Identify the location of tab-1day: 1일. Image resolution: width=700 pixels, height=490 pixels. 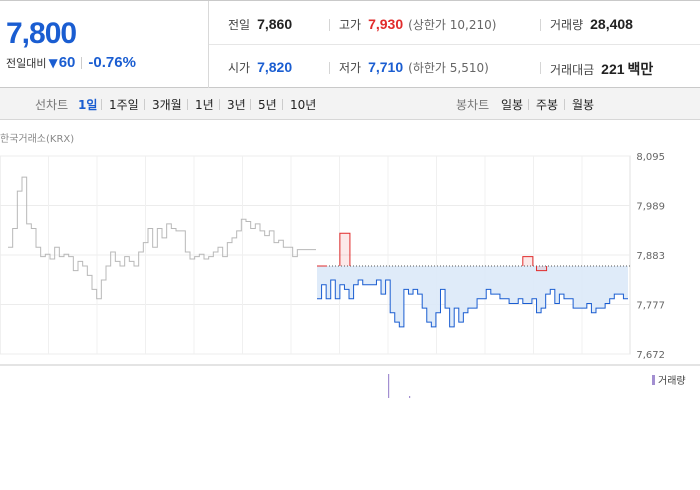
(88, 105).